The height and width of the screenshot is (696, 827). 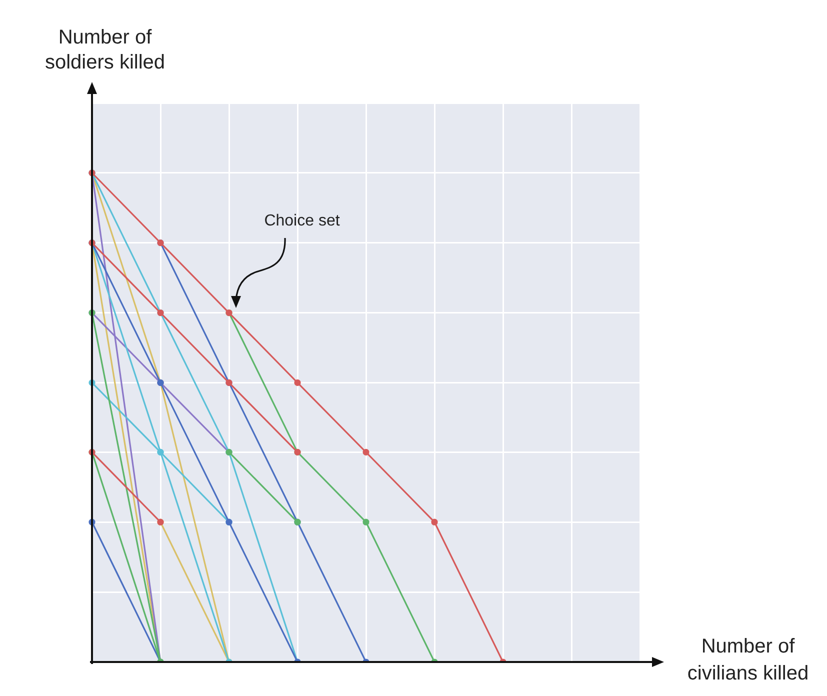 I want to click on x-axis-title: Number of civilians killed, so click(x=748, y=660).